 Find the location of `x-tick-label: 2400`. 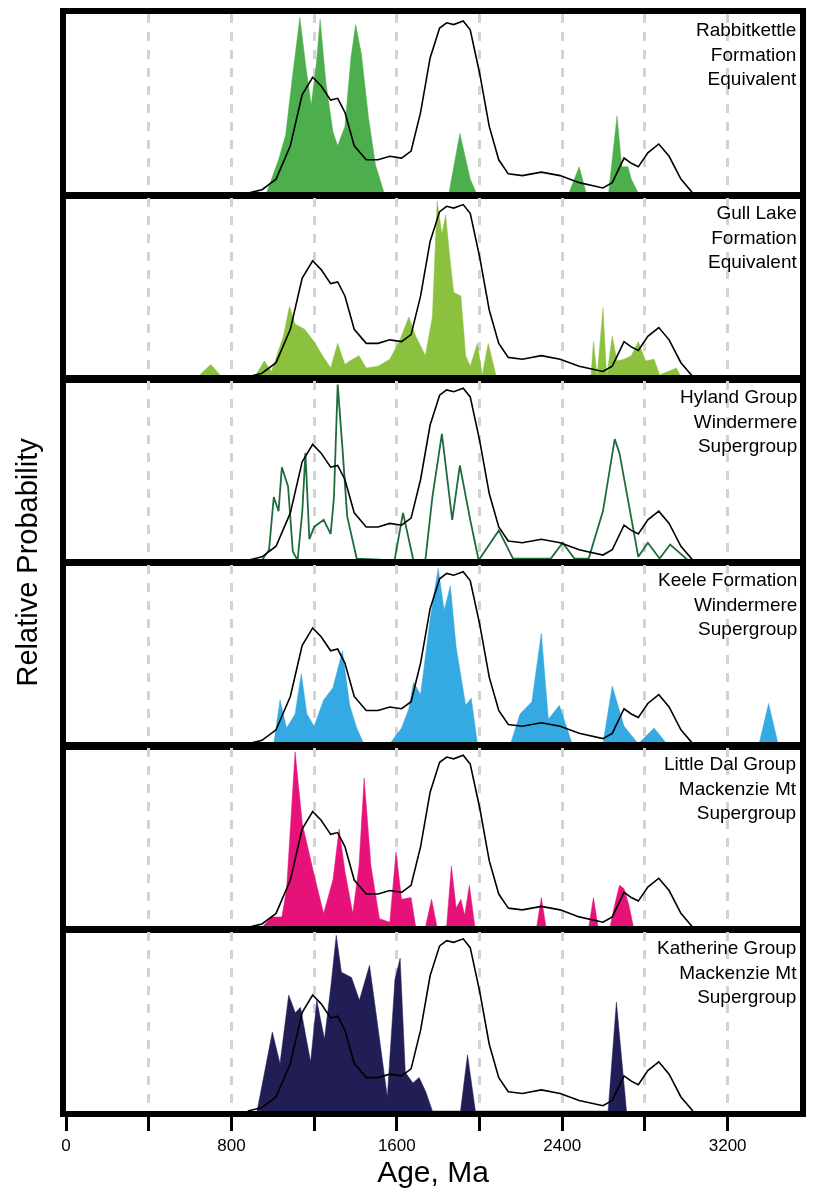

x-tick-label: 2400 is located at coordinates (562, 1146).